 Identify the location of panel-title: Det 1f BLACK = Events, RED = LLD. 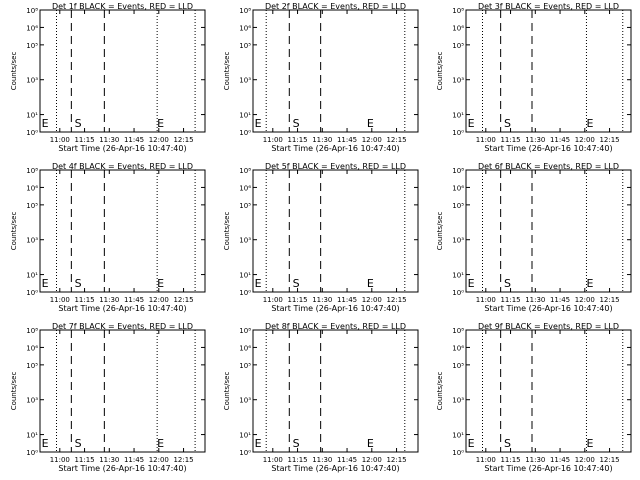
(122, 6).